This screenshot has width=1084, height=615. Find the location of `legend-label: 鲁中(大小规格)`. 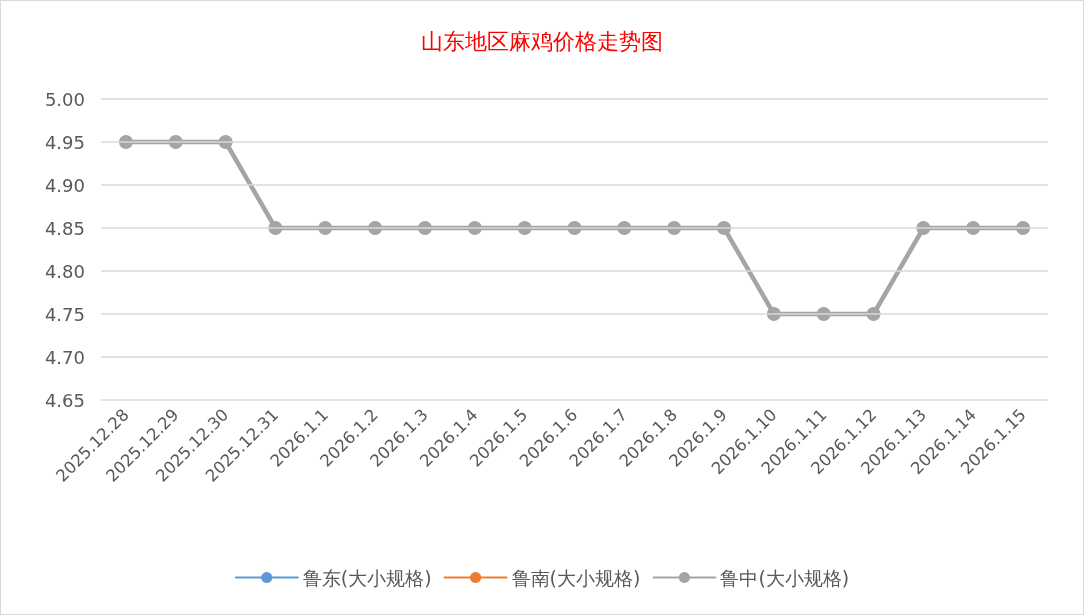

legend-label: 鲁中(大小规格) is located at coordinates (785, 577).